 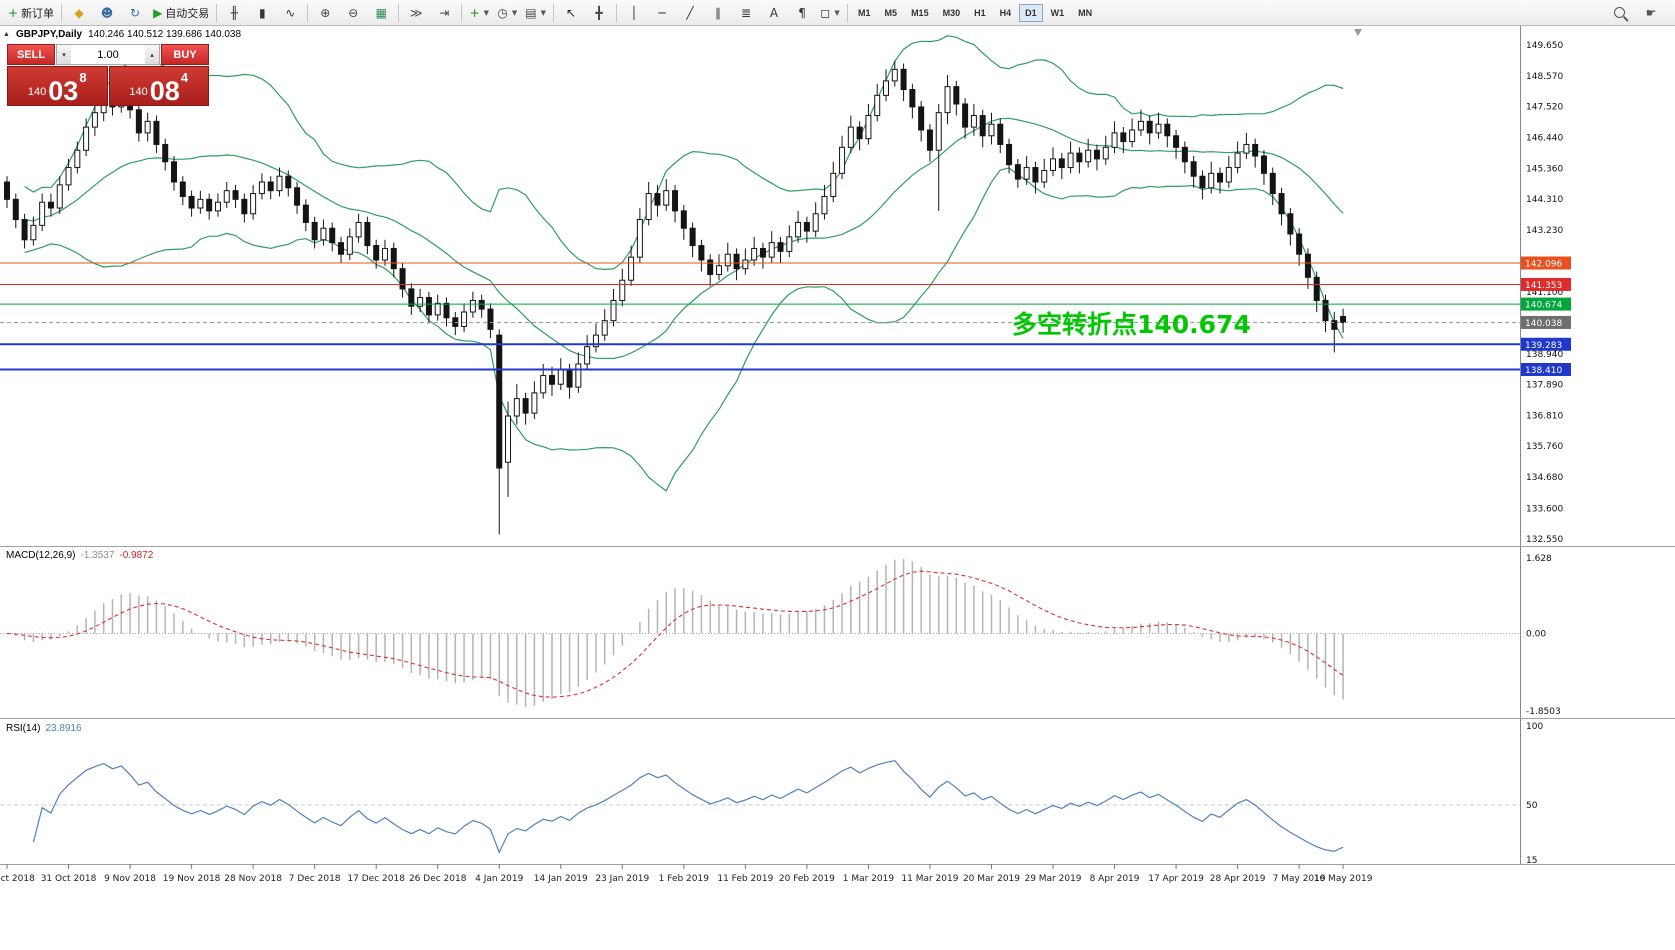 I want to click on navigator-icon: ☻, so click(x=107, y=13).